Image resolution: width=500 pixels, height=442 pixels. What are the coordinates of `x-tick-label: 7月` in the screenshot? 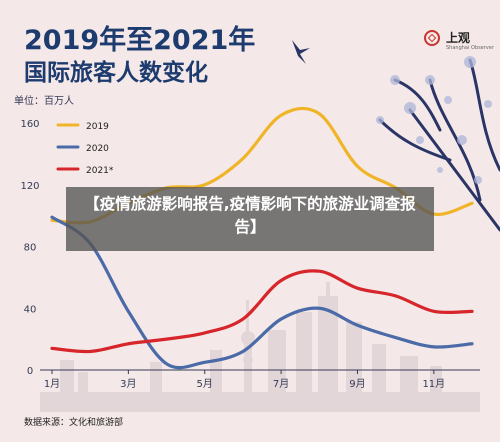 It's located at (281, 384).